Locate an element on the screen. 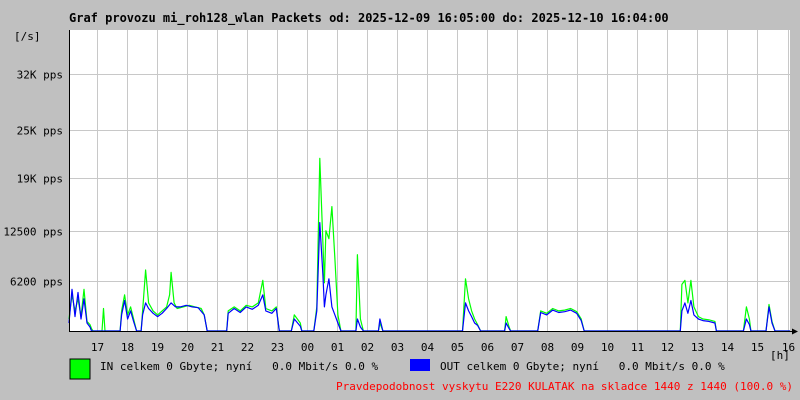 This screenshot has height=400, width=800. x-tick-label: 22 is located at coordinates (247, 347).